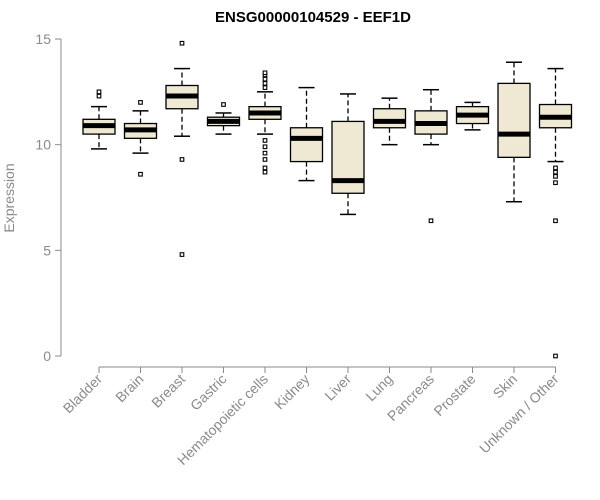 The width and height of the screenshot is (600, 500). Describe the element at coordinates (47, 250) in the screenshot. I see `y-tick-label: 5` at that location.